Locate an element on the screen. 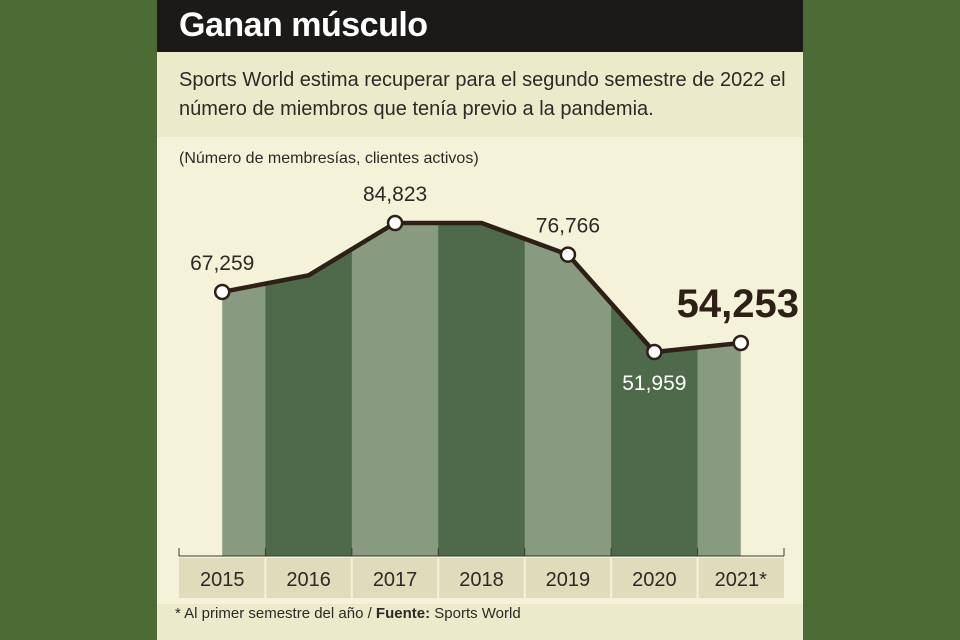 The image size is (960, 640). x-tick-label-2020: 2020 is located at coordinates (654, 580).